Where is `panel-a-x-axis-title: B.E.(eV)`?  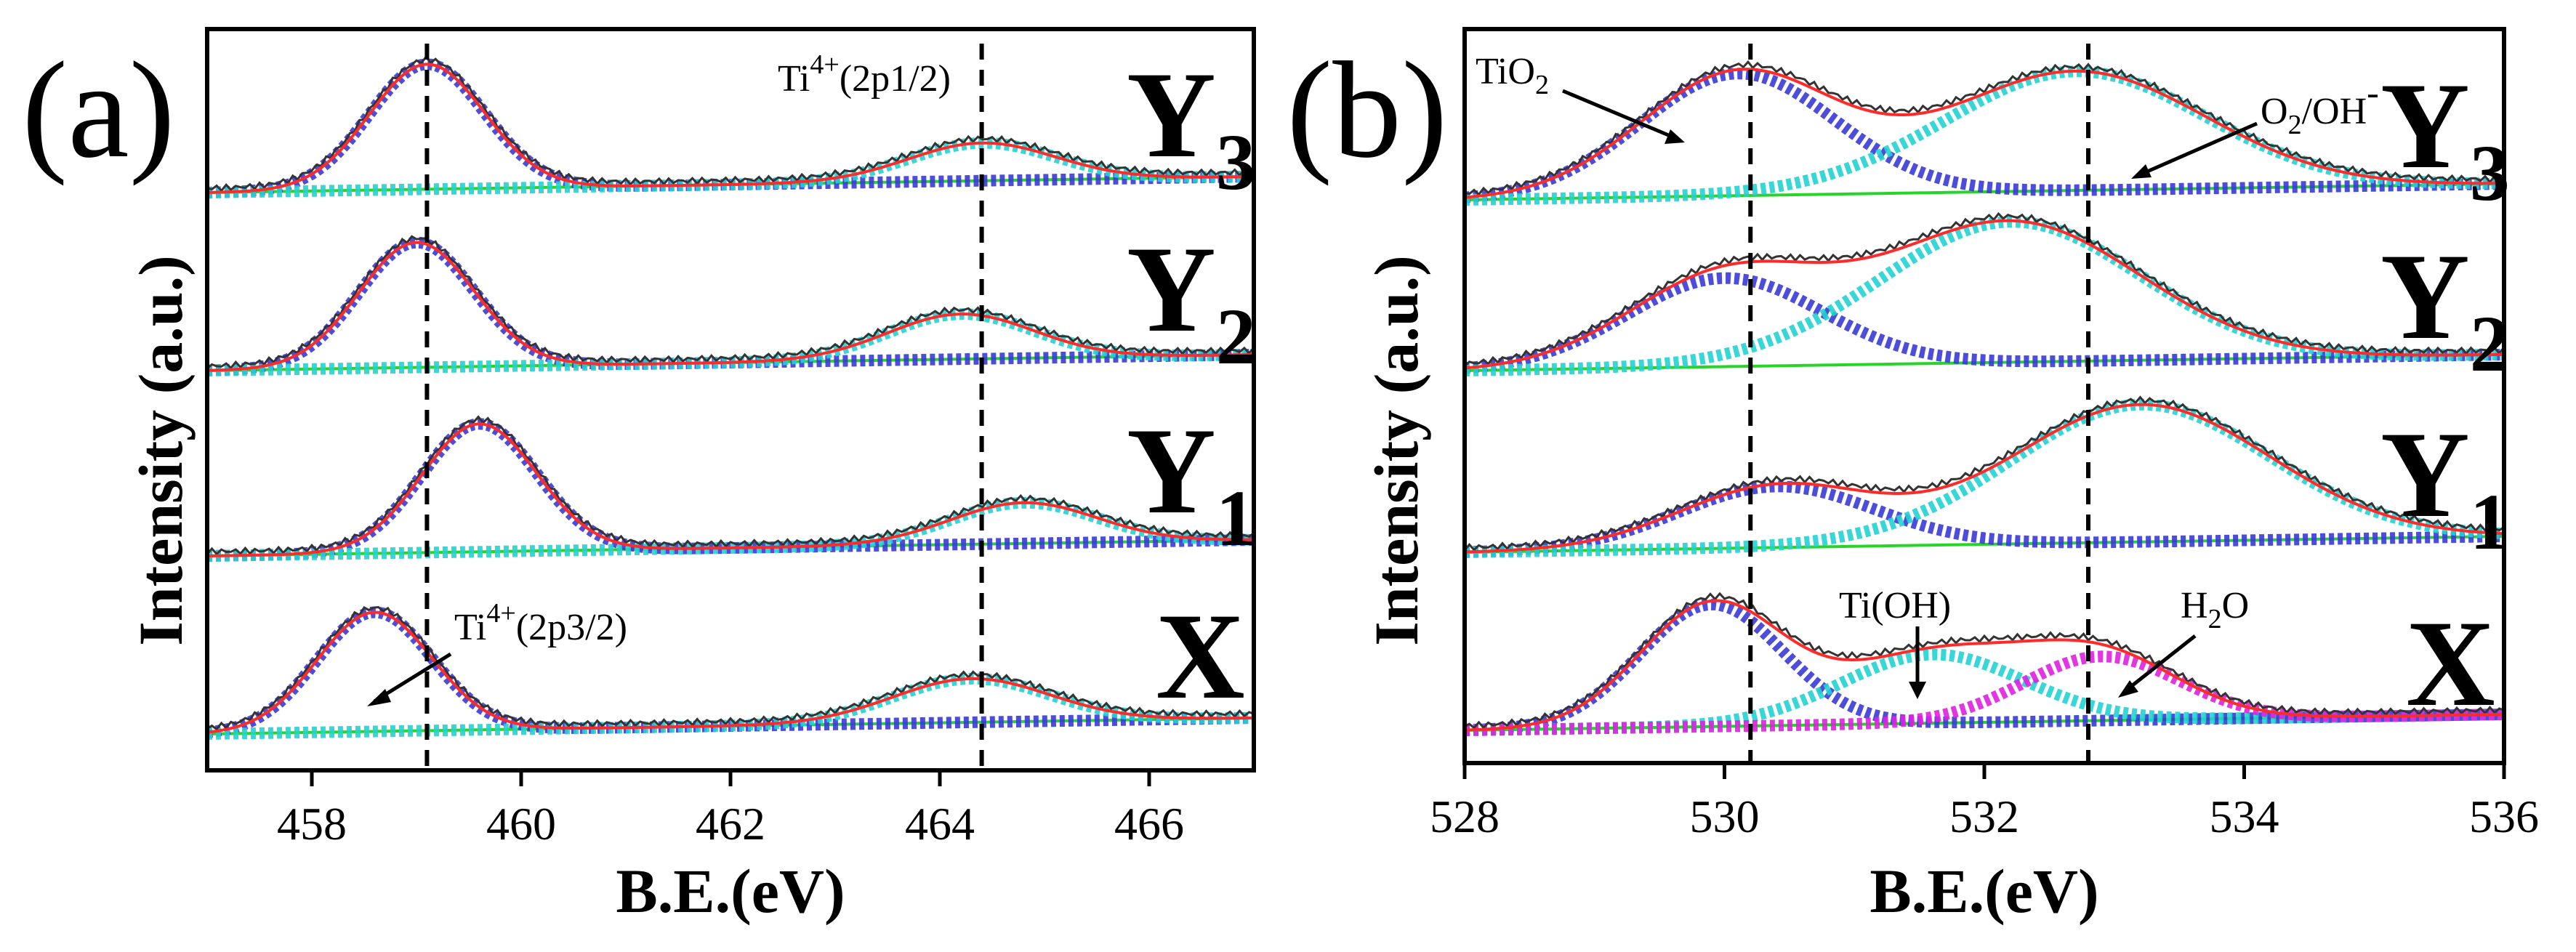
panel-a-x-axis-title: B.E.(eV) is located at coordinates (730, 891).